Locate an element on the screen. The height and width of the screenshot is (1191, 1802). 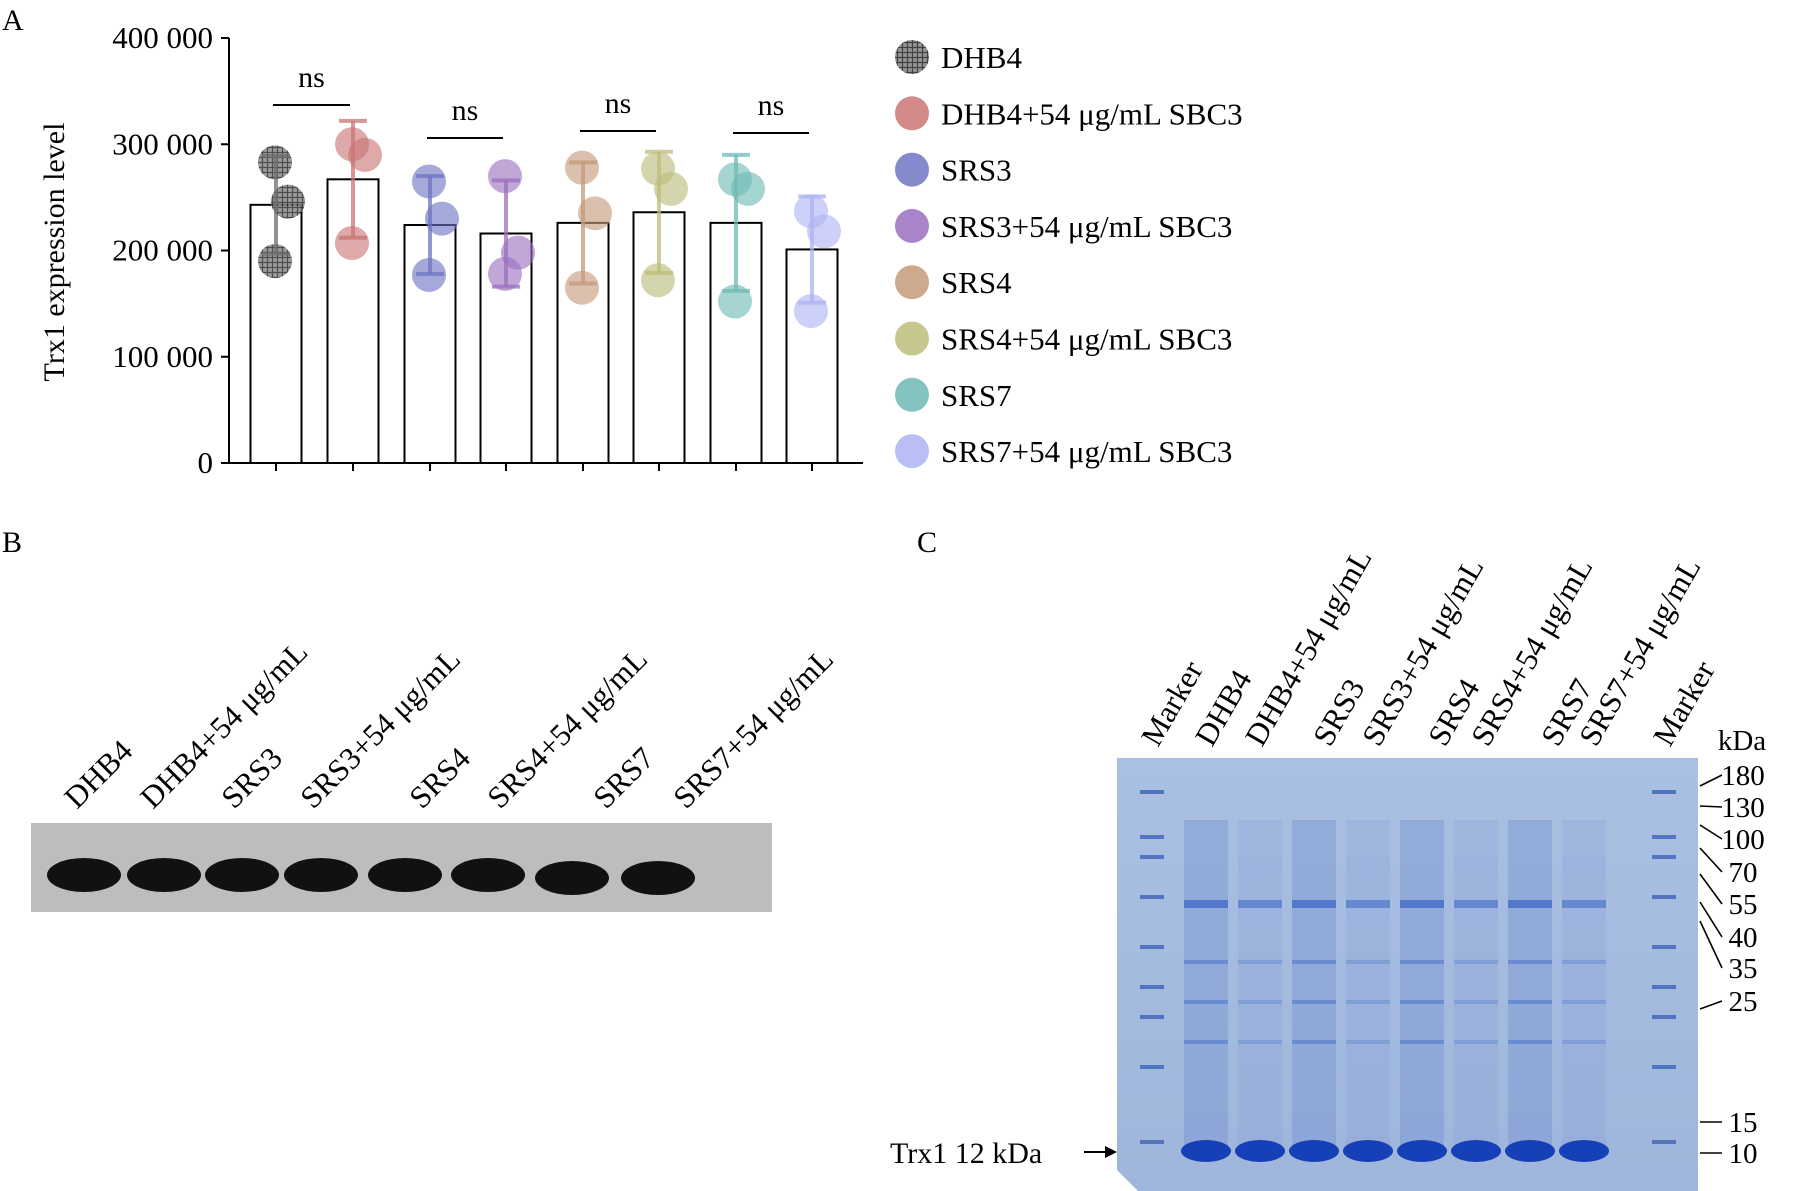
marker-label: 55 is located at coordinates (1743, 905).